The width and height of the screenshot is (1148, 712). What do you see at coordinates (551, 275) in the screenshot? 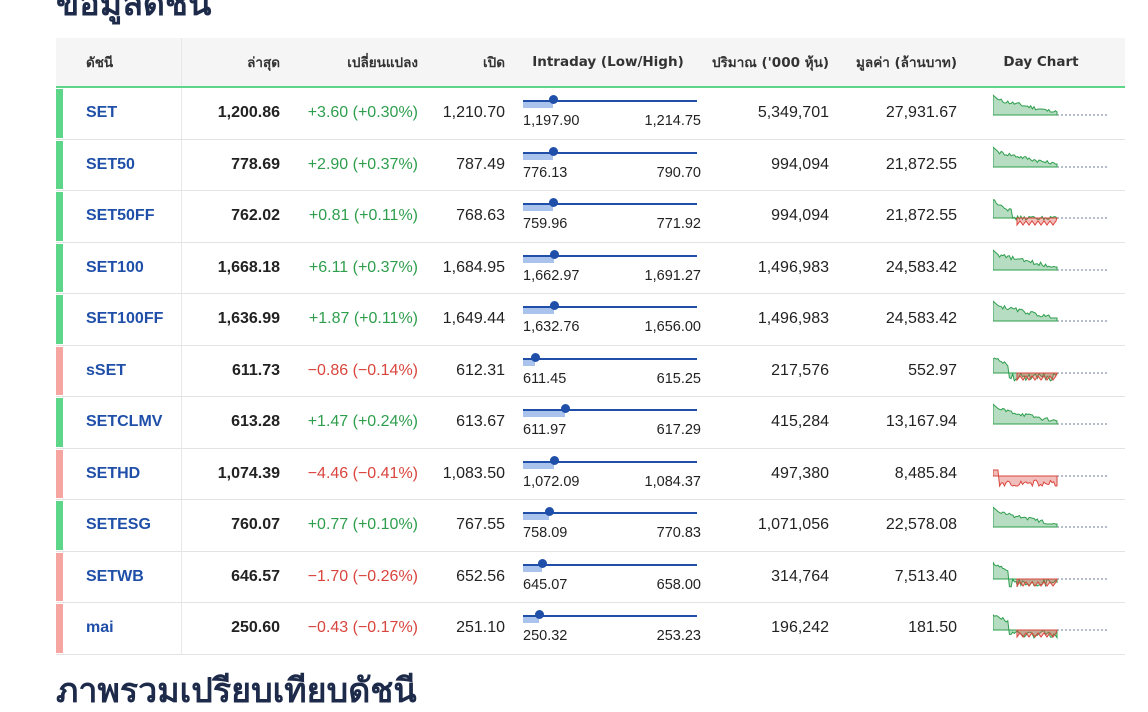
I see `intraday-low: 1,662.97` at bounding box center [551, 275].